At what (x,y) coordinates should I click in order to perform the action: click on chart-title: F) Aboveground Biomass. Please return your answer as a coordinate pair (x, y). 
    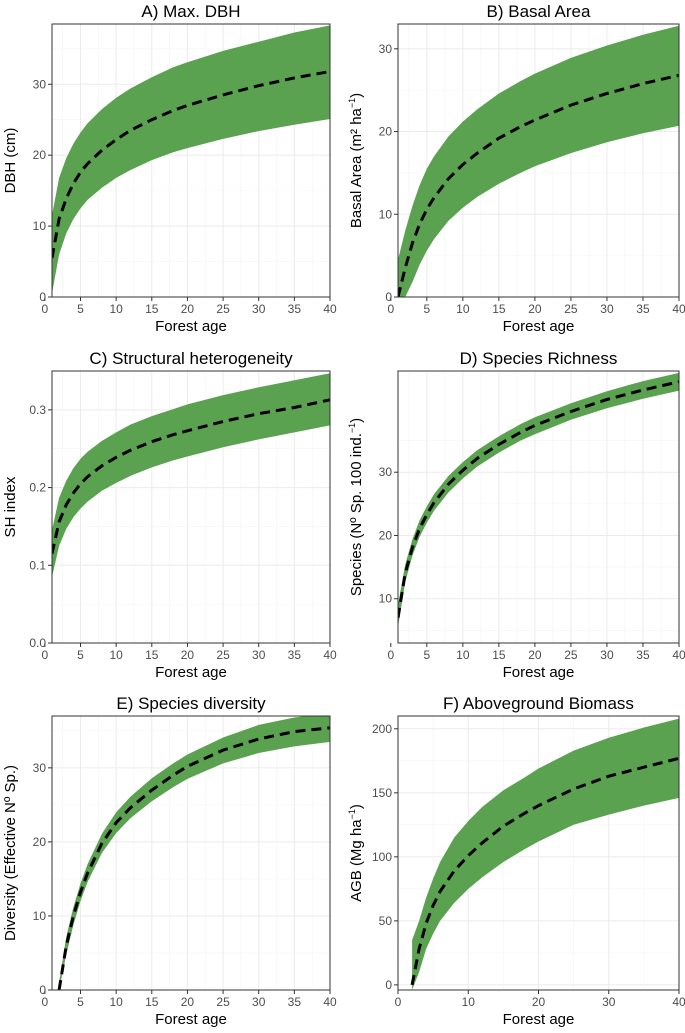
    Looking at the image, I should click on (538, 703).